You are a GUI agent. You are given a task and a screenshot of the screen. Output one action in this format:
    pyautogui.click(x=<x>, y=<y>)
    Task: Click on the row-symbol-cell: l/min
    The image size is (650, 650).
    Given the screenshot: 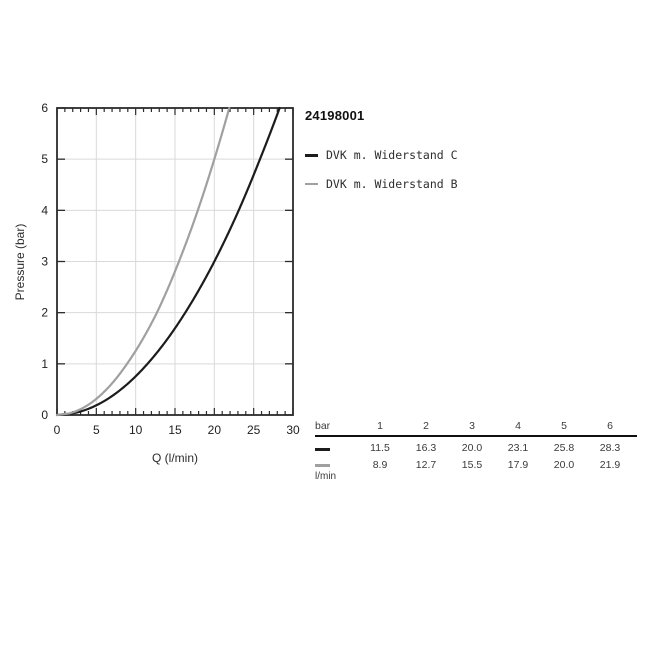 What is the action you would take?
    pyautogui.click(x=336, y=470)
    